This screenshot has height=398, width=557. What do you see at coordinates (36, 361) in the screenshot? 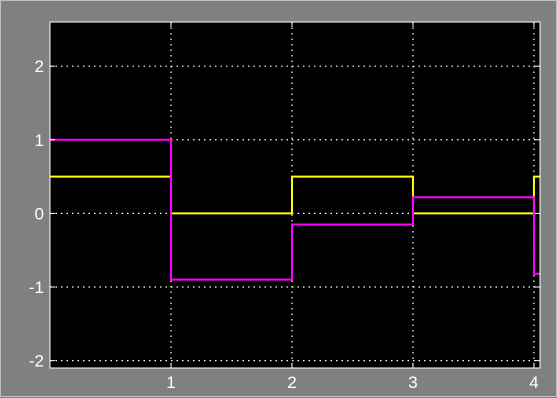
I see `y-tick-label: -2` at bounding box center [36, 361].